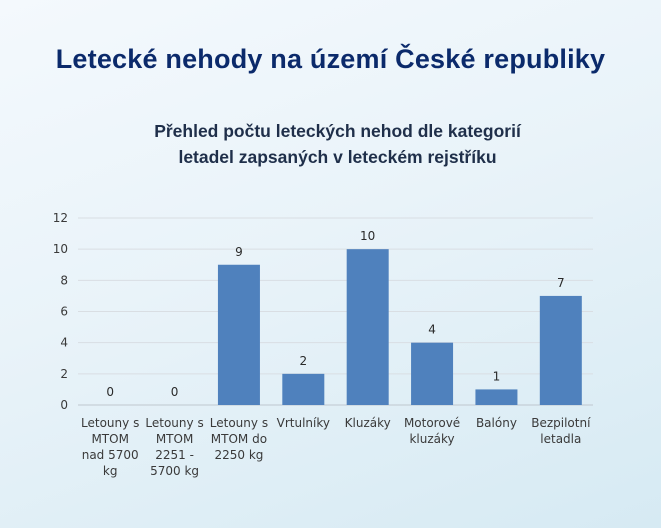 This screenshot has width=661, height=528. What do you see at coordinates (64, 405) in the screenshot?
I see `y-tick-label: 0` at bounding box center [64, 405].